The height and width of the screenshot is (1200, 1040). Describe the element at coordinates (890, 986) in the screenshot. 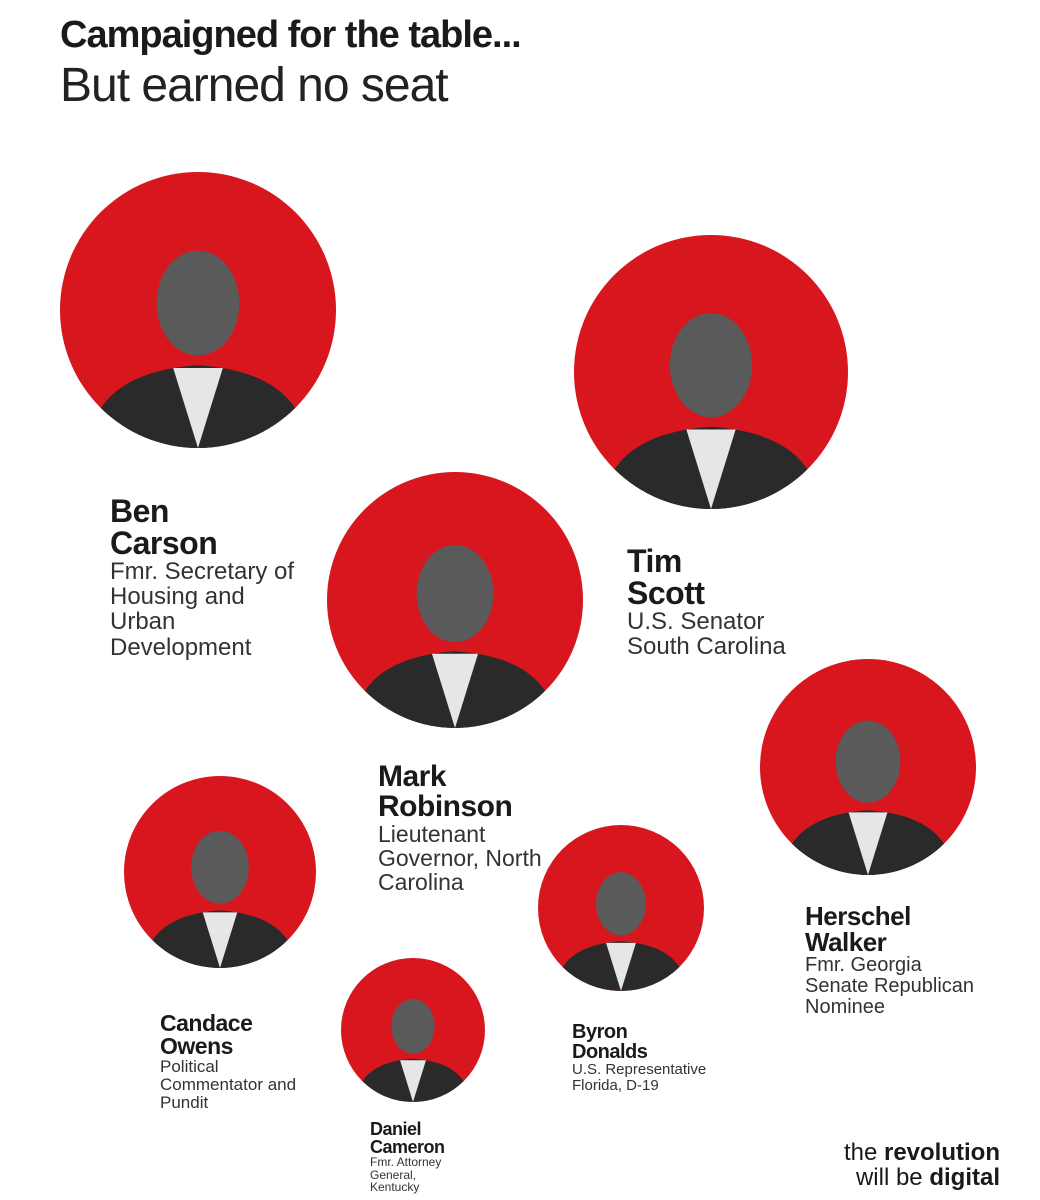

I see `person-description: Senate Republican` at that location.